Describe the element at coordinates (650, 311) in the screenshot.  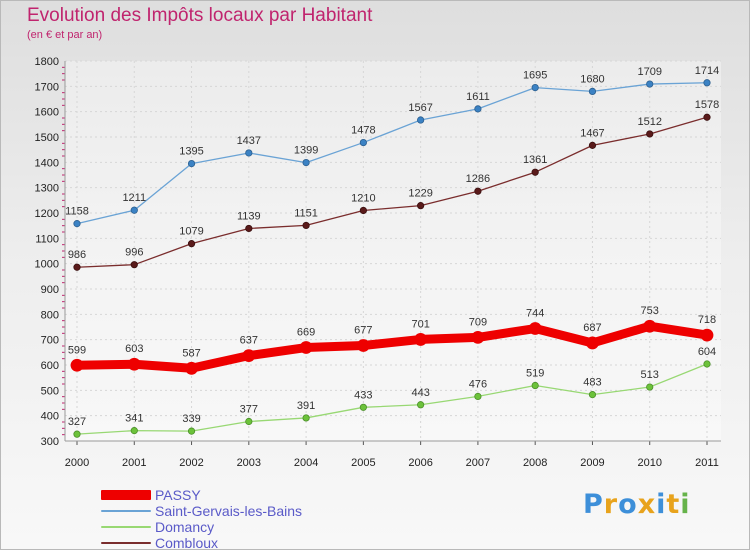
I see `data-label: 753` at that location.